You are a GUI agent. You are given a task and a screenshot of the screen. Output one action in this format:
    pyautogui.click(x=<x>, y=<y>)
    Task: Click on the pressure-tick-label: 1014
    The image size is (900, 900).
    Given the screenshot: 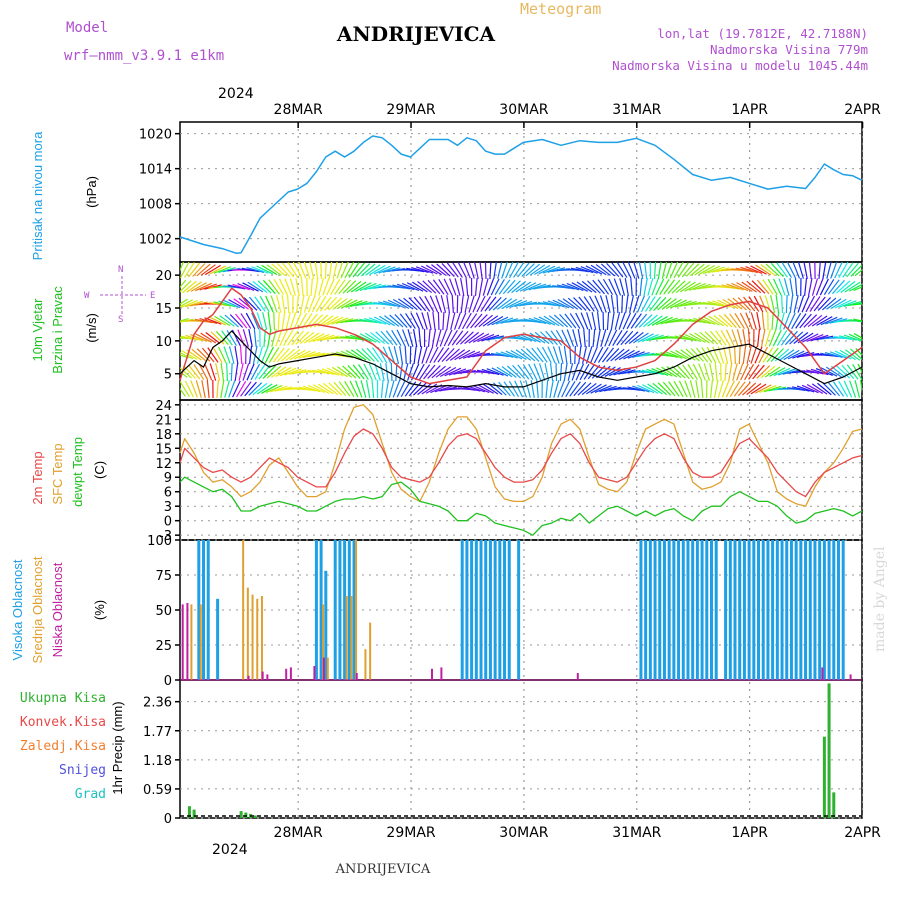 What is the action you would take?
    pyautogui.click(x=155, y=170)
    